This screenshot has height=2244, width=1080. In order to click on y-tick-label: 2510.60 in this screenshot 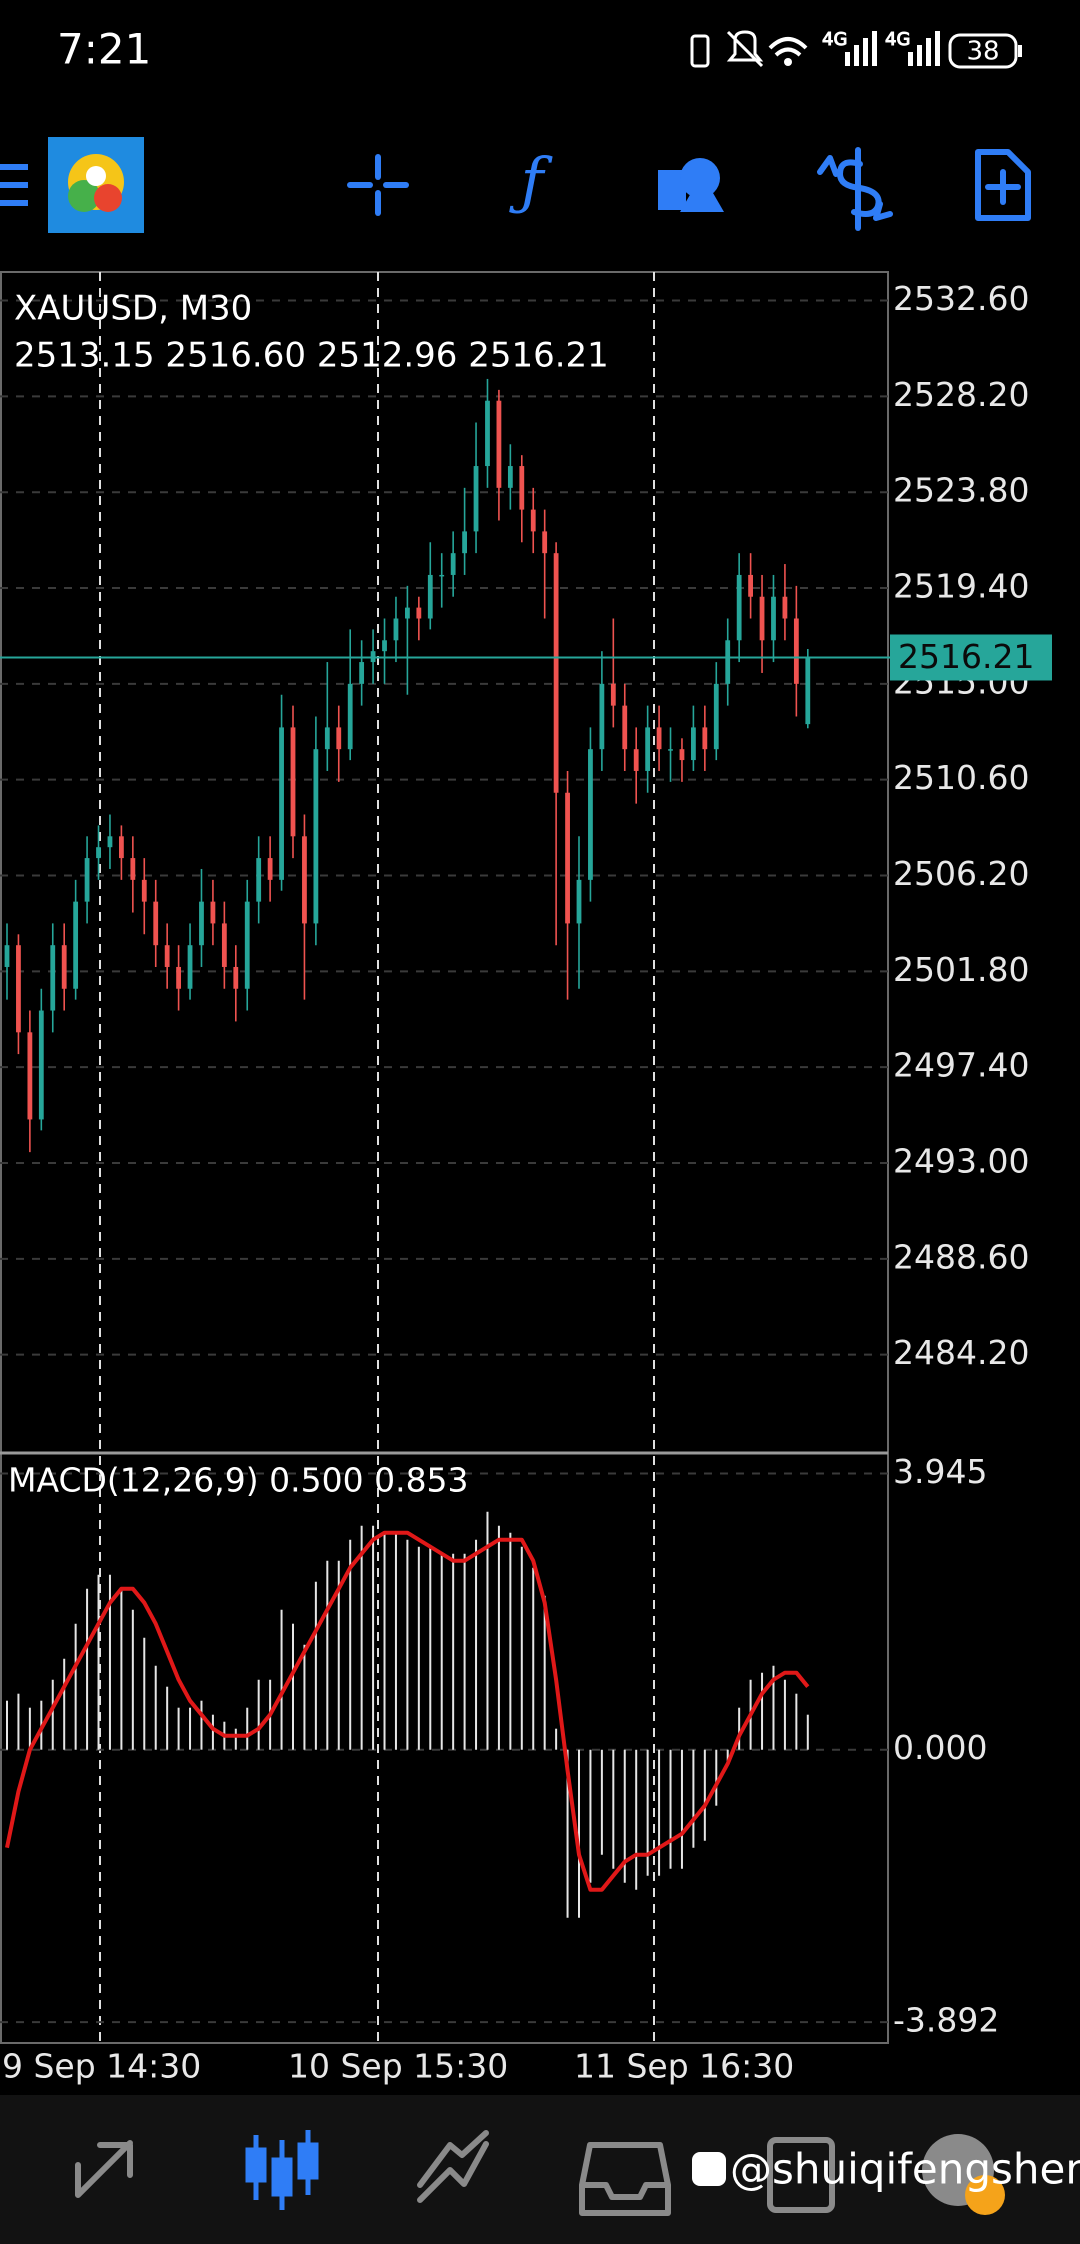, I will do `click(961, 777)`.